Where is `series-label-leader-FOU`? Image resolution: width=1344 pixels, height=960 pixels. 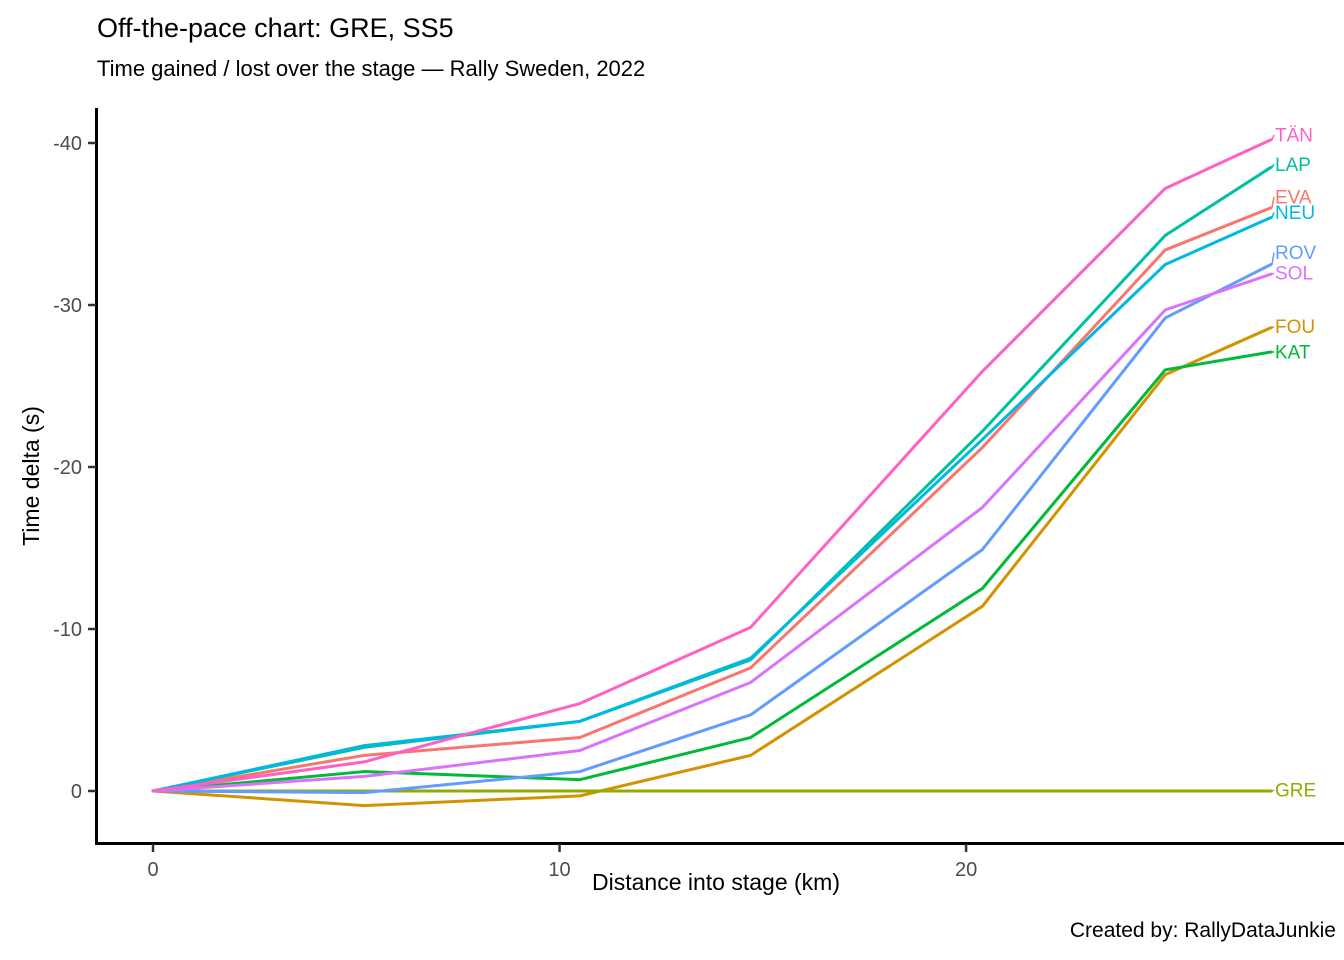
series-label-leader-FOU is located at coordinates (1273, 327).